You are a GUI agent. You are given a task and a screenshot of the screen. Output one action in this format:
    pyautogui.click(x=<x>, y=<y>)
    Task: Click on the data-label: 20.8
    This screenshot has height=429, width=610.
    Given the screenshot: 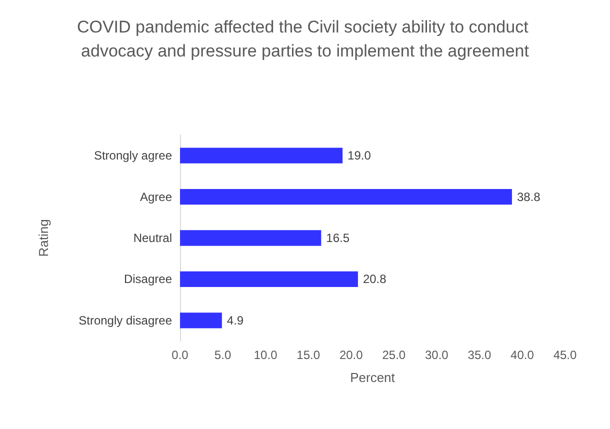 What is the action you would take?
    pyautogui.click(x=374, y=279)
    